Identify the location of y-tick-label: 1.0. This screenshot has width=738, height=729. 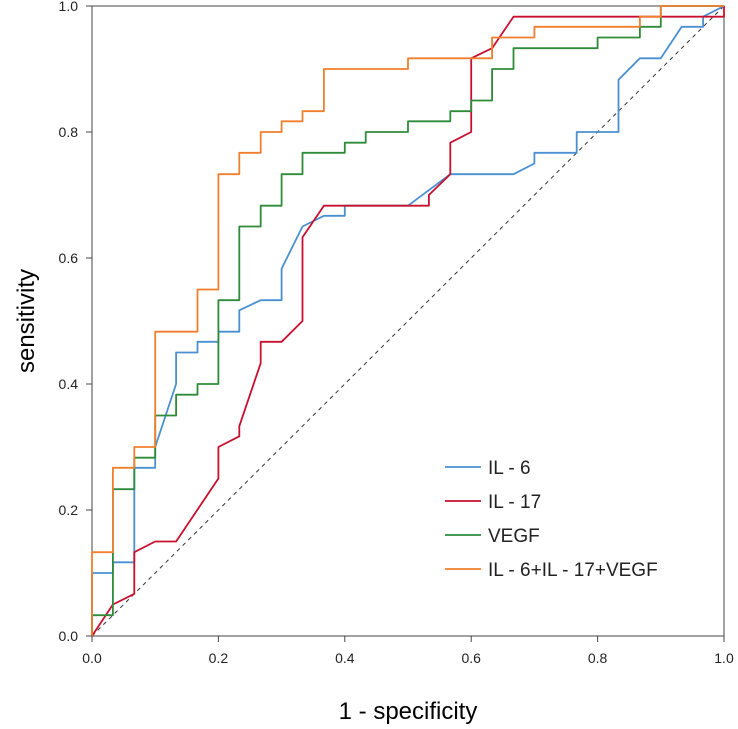
(69, 7).